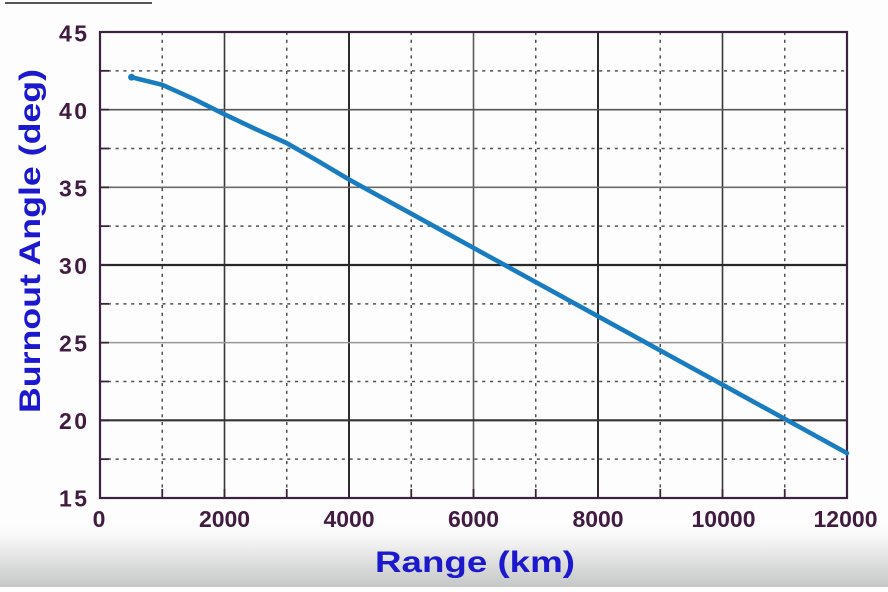 This screenshot has height=592, width=888. I want to click on svg-text: Range (km), so click(475, 562).